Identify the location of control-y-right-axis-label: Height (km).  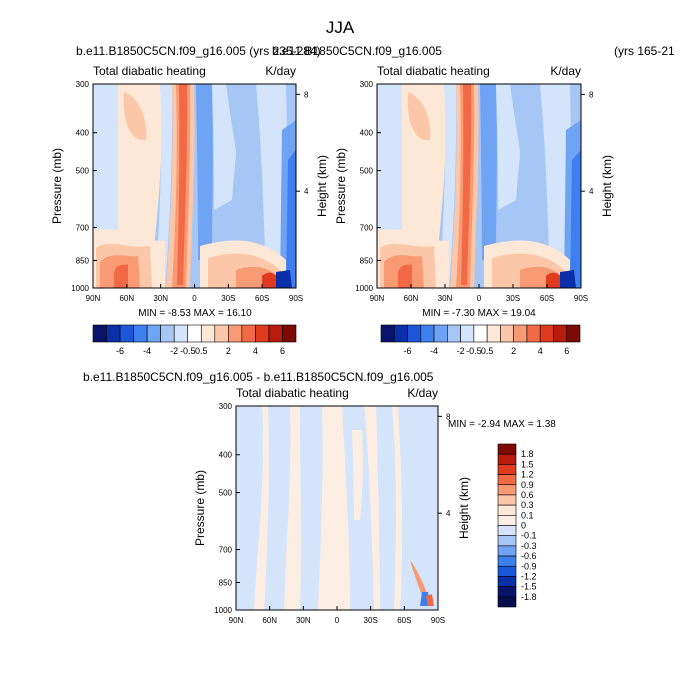
(322, 186).